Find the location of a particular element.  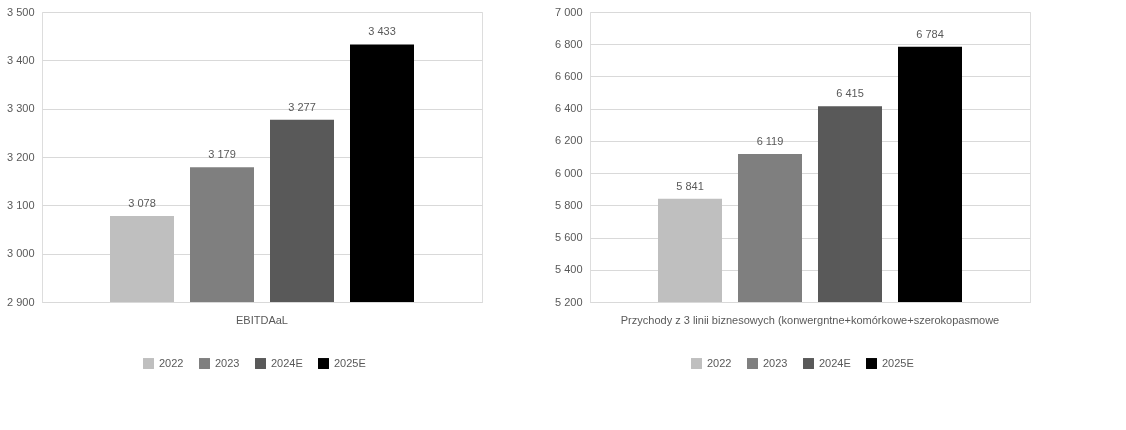

data-label: 3 433 is located at coordinates (382, 31).